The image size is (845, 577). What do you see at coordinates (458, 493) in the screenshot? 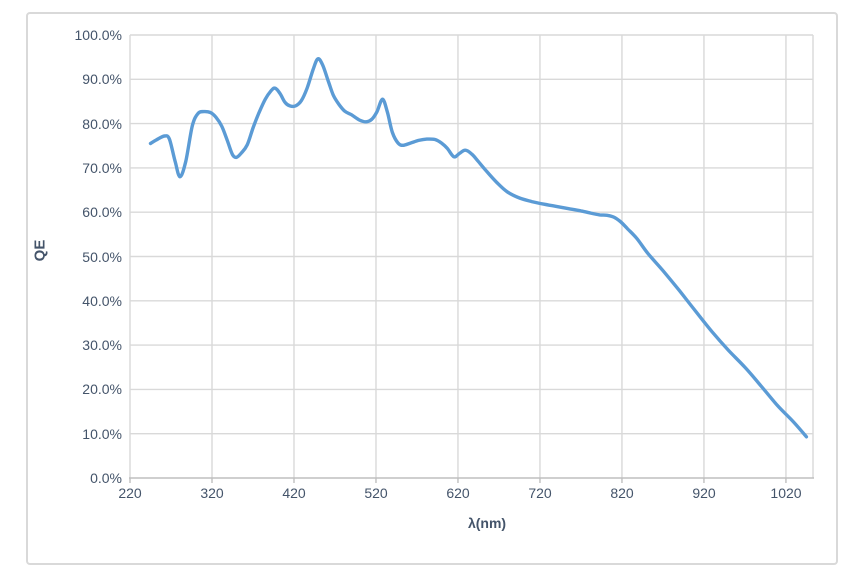
I see `x-tick-label: 620` at bounding box center [458, 493].